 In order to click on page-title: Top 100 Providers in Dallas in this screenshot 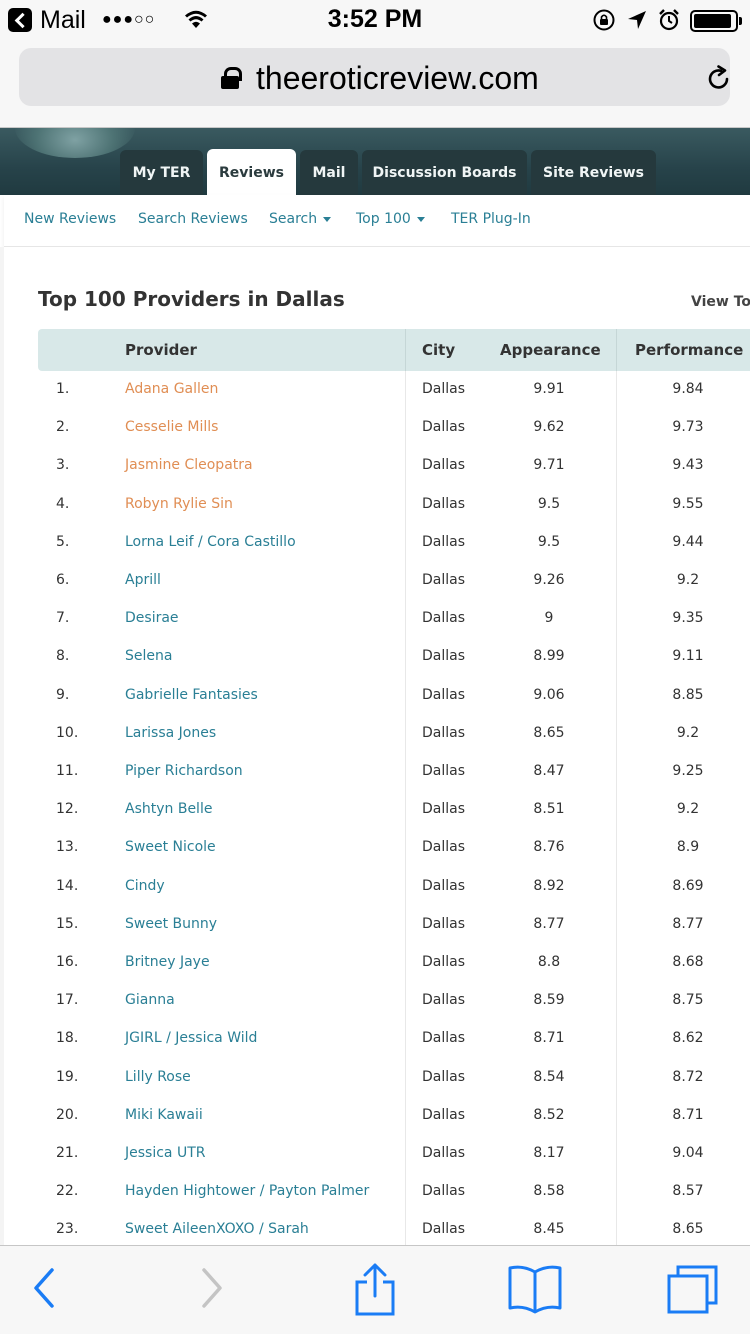, I will do `click(191, 299)`.